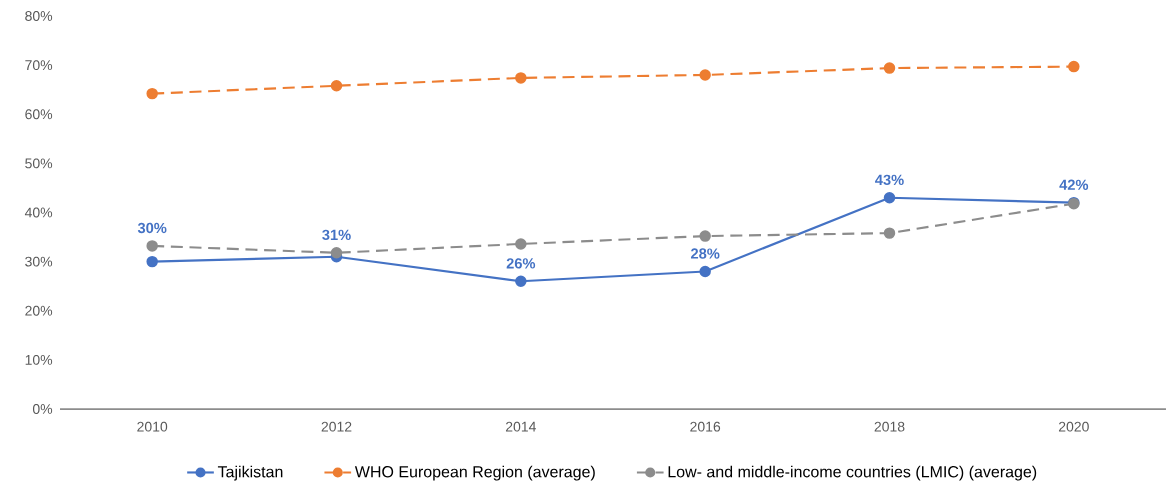 This screenshot has height=488, width=1166. Describe the element at coordinates (889, 180) in the screenshot. I see `data-label: 43%` at that location.